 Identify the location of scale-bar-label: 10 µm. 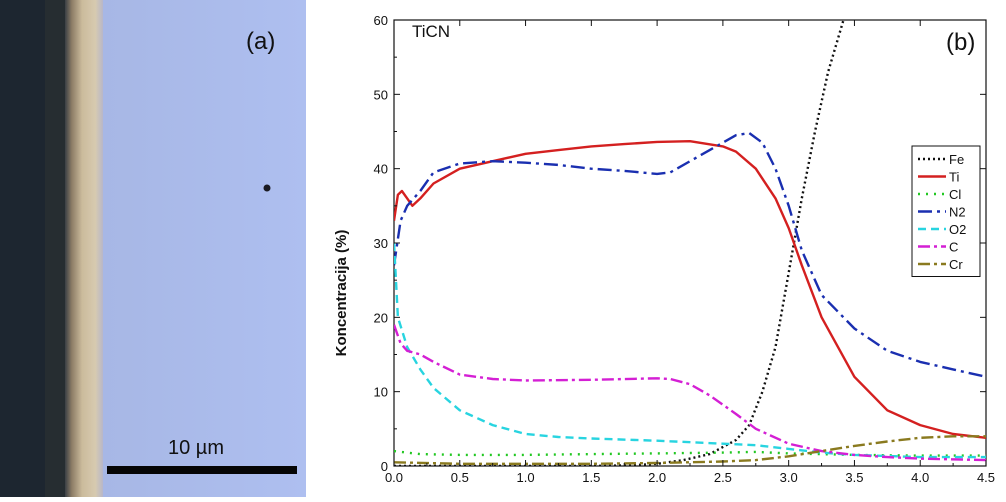
(196, 448).